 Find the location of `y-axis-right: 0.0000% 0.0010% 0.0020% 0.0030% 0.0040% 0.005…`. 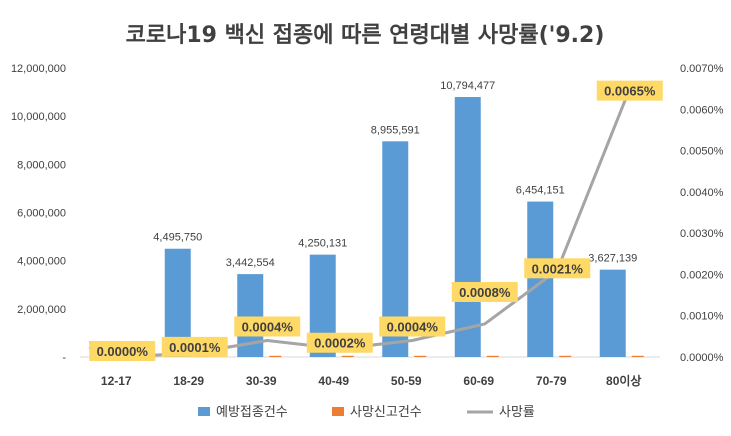

y-axis-right: 0.0000% 0.0010% 0.0020% 0.0030% 0.0040% 0.005… is located at coordinates (702, 213).